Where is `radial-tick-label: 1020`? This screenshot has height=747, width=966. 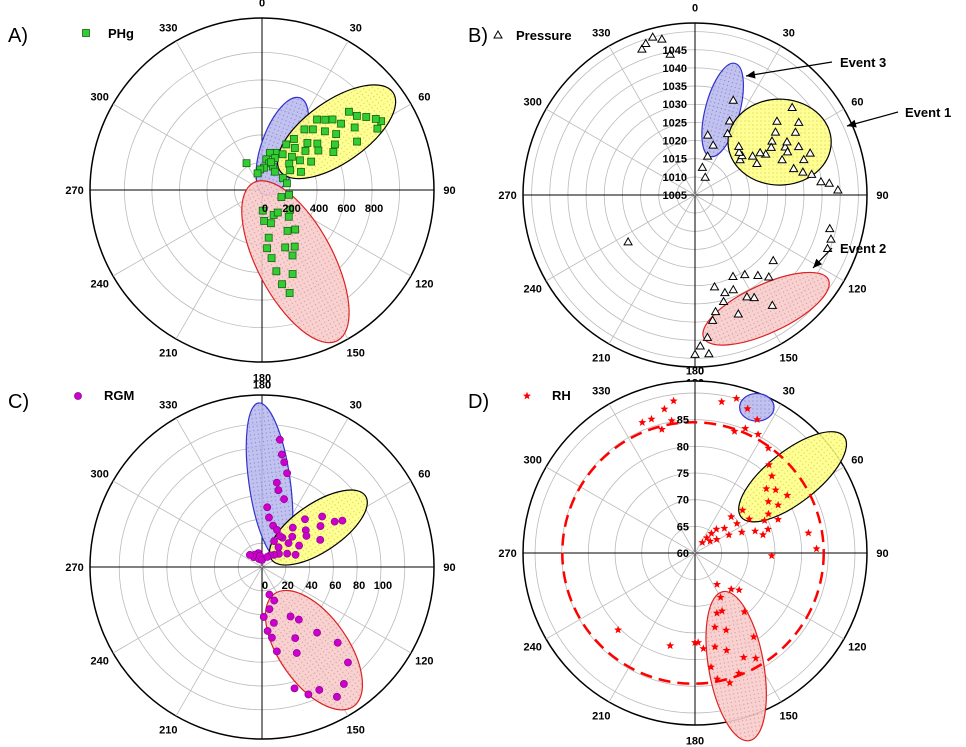
radial-tick-label: 1020 is located at coordinates (675, 142).